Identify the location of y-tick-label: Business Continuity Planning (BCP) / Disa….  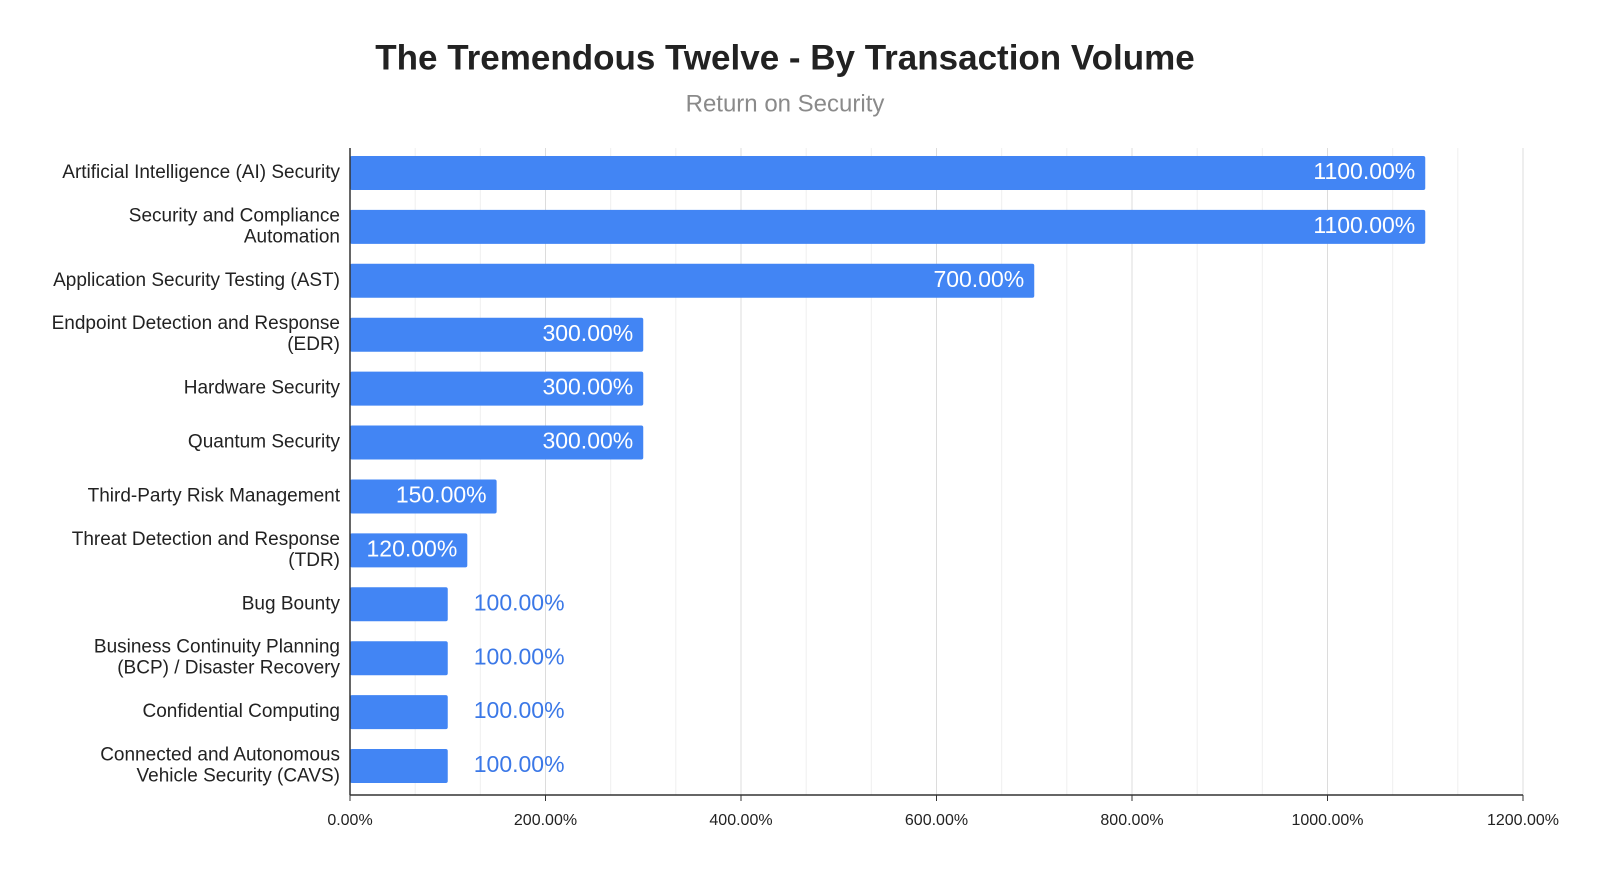
(217, 658).